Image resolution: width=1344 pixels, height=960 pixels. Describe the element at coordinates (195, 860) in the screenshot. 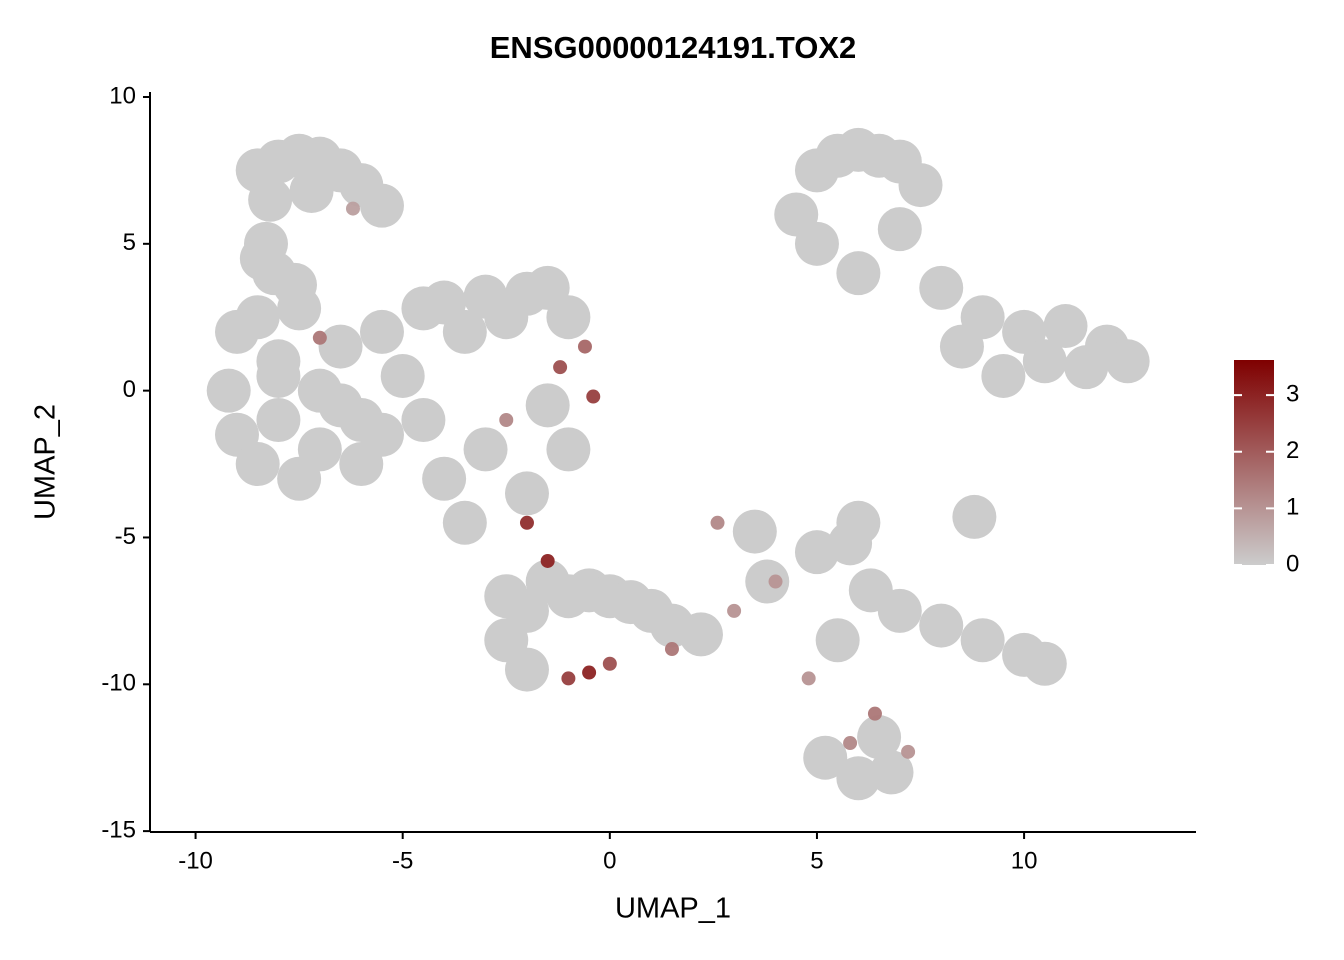

I see `x-tick-label: -10` at that location.